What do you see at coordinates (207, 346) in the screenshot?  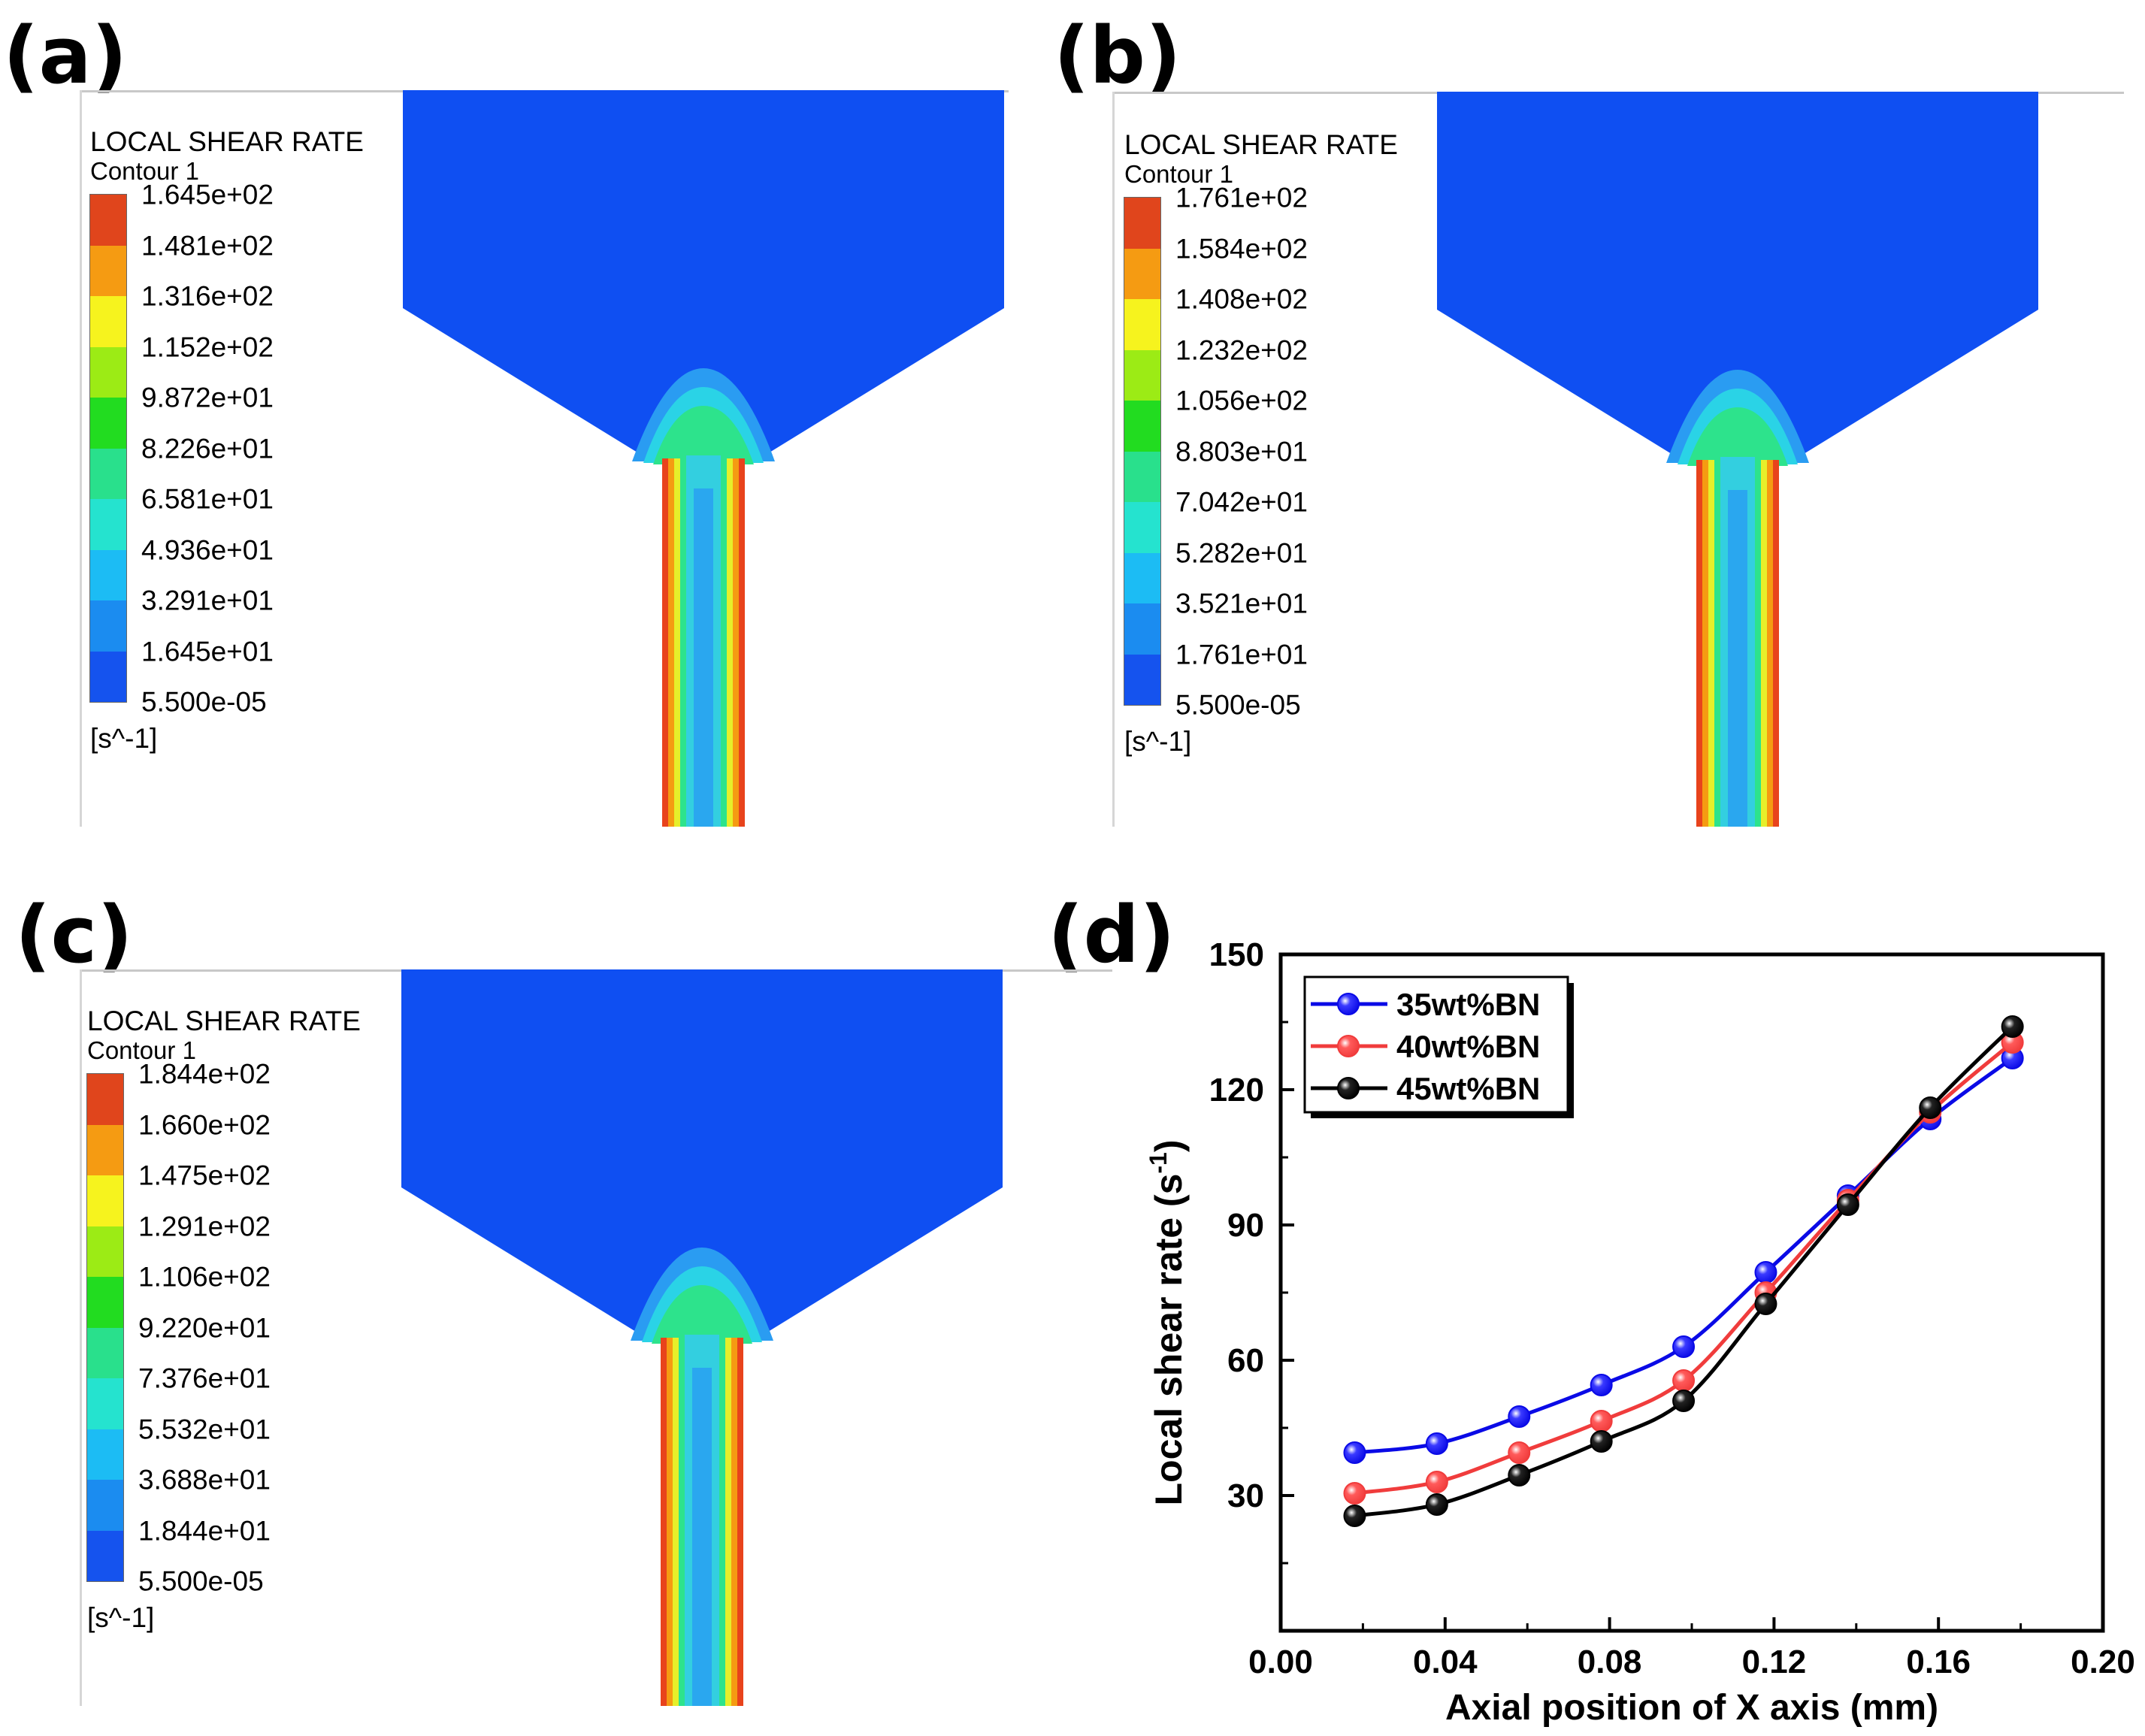 I see `legend-level-label: 1.152e+02` at bounding box center [207, 346].